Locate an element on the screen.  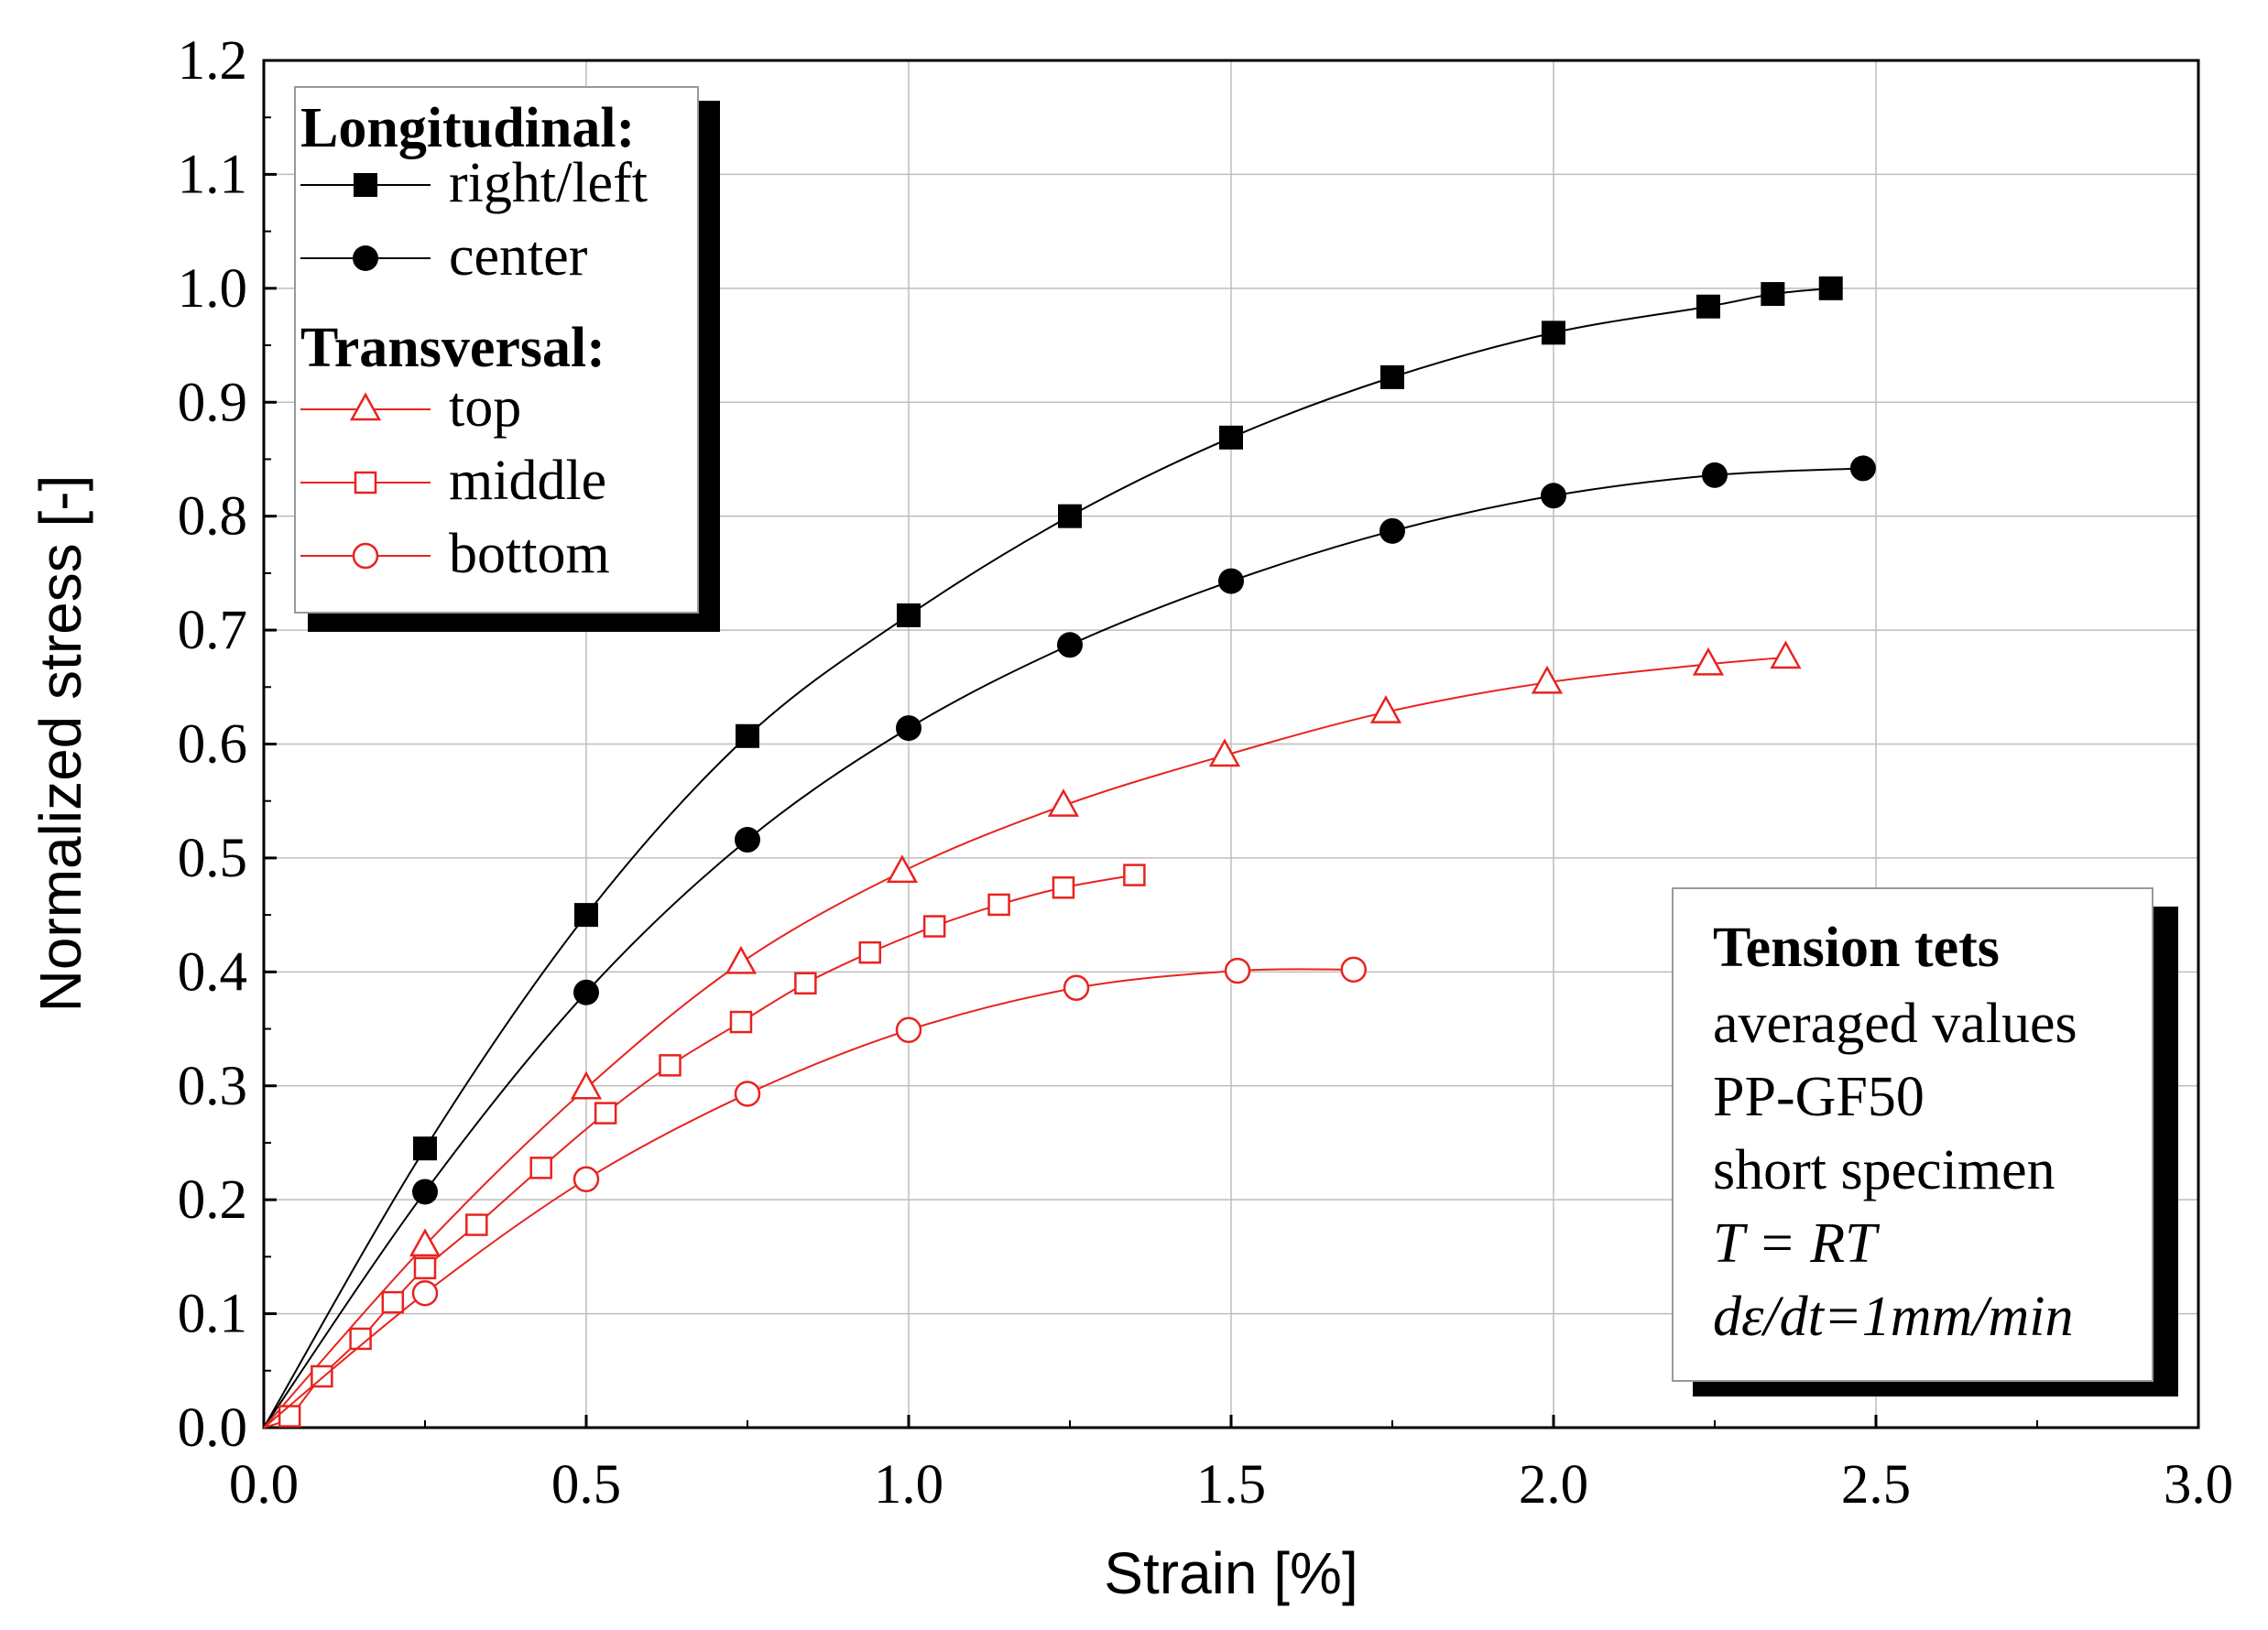
legend-heading-transversal: Transversal: is located at coordinates (452, 348).